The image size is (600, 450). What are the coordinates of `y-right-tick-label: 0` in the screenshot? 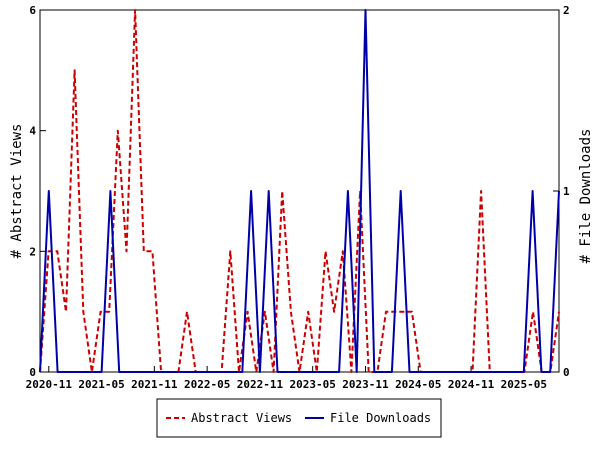 It's located at (566, 372).